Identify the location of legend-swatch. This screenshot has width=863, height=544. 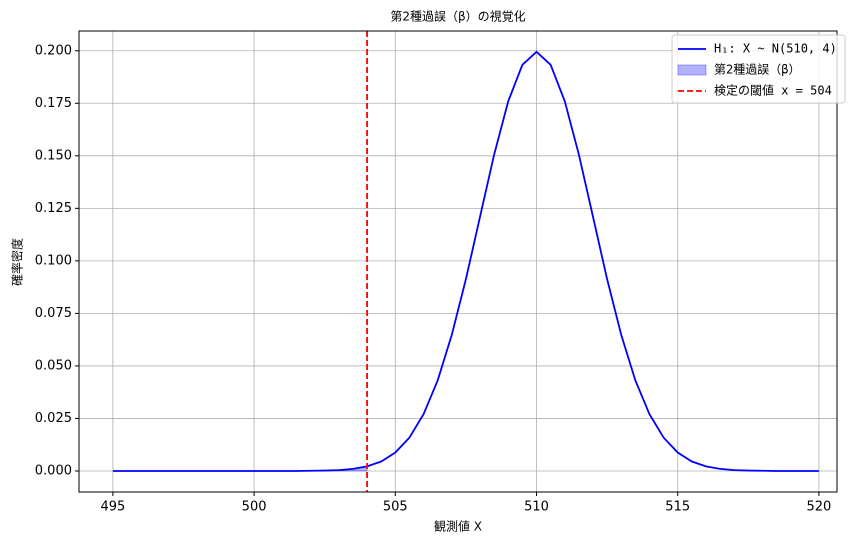
(692, 70).